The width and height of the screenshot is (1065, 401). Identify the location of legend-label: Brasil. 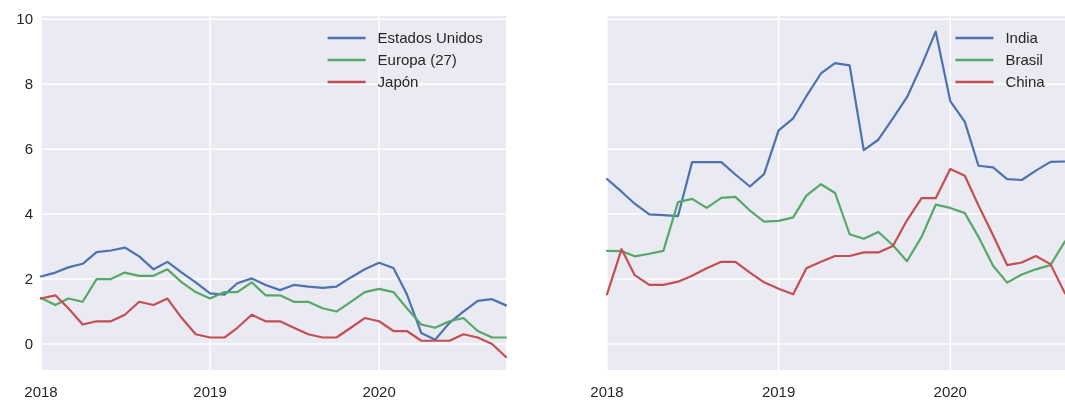
(1024, 60).